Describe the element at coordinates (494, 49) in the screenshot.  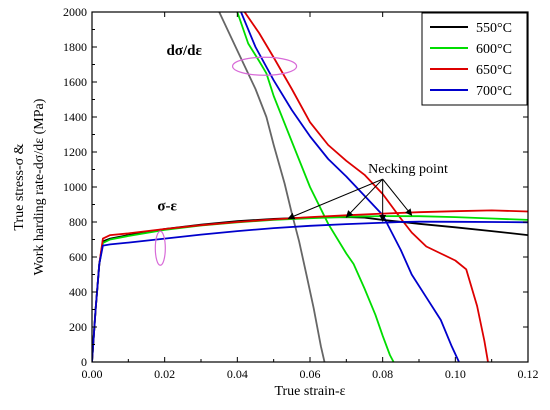
I see `legend-label: 600°C` at that location.